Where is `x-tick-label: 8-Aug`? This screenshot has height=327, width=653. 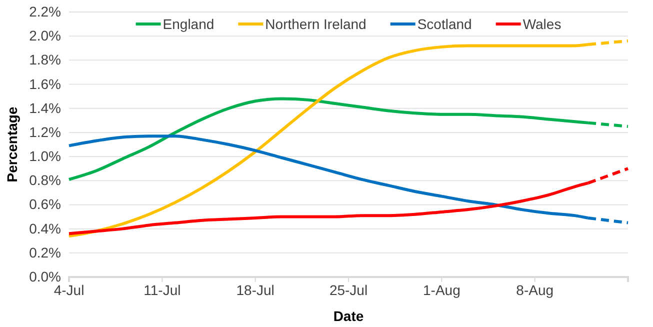
x-tick-label: 8-Aug is located at coordinates (535, 290).